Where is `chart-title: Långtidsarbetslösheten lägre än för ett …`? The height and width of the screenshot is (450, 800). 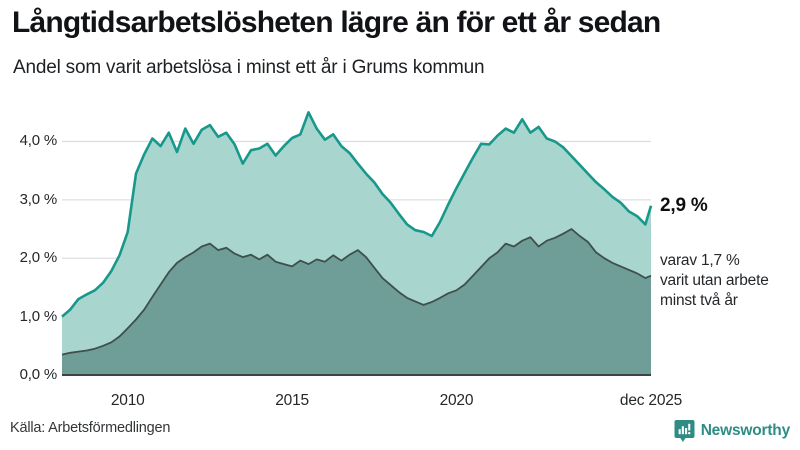
chart-title: Långtidsarbetslösheten lägre än för ett … is located at coordinates (336, 22).